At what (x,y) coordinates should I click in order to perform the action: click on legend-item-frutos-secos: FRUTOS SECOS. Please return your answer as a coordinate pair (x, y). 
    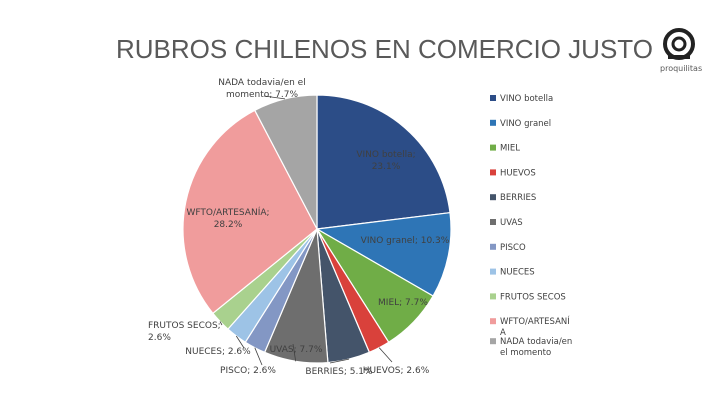
    Looking at the image, I should click on (528, 297).